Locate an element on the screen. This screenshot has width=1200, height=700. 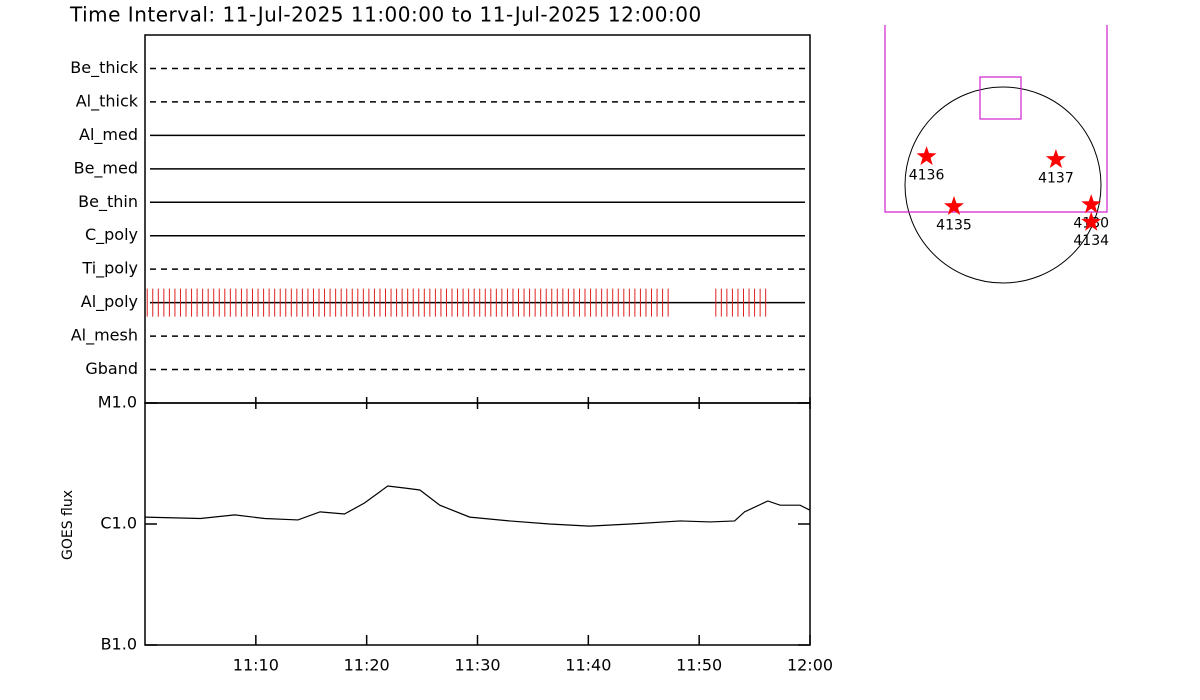
fov-box is located at coordinates (996, 119).